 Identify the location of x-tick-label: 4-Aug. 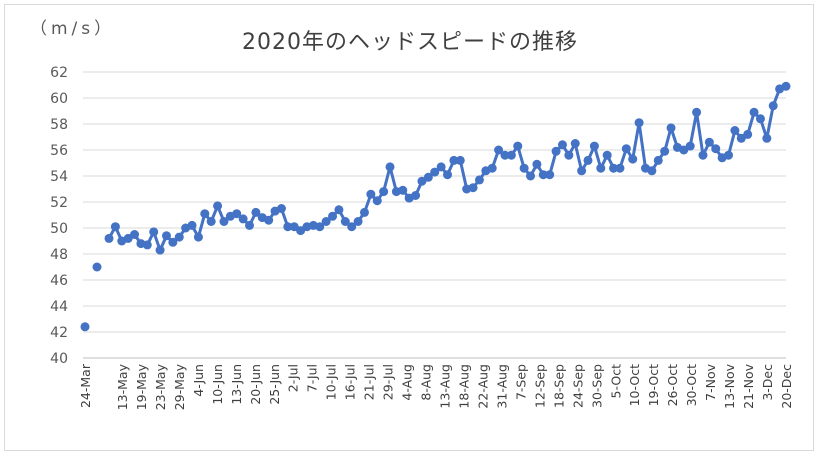
(407, 382).